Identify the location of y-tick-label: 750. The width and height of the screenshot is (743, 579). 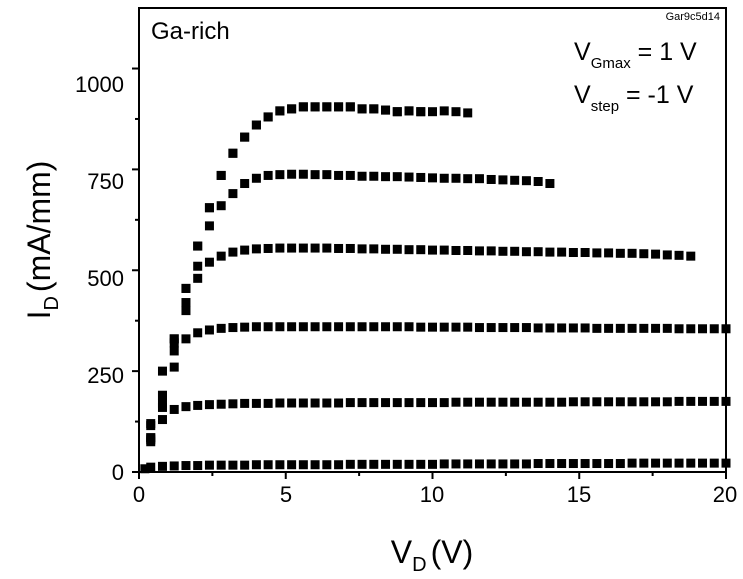
(105, 181).